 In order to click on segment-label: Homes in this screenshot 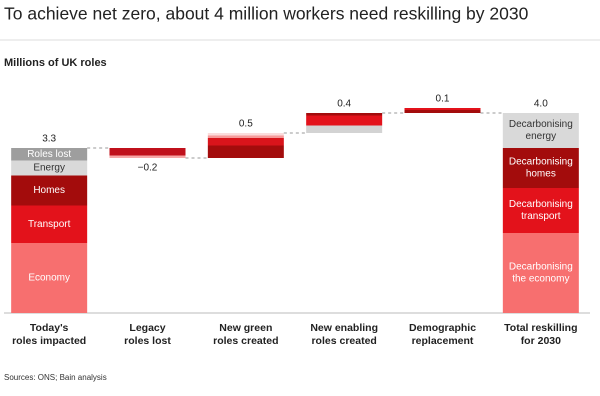, I will do `click(49, 190)`.